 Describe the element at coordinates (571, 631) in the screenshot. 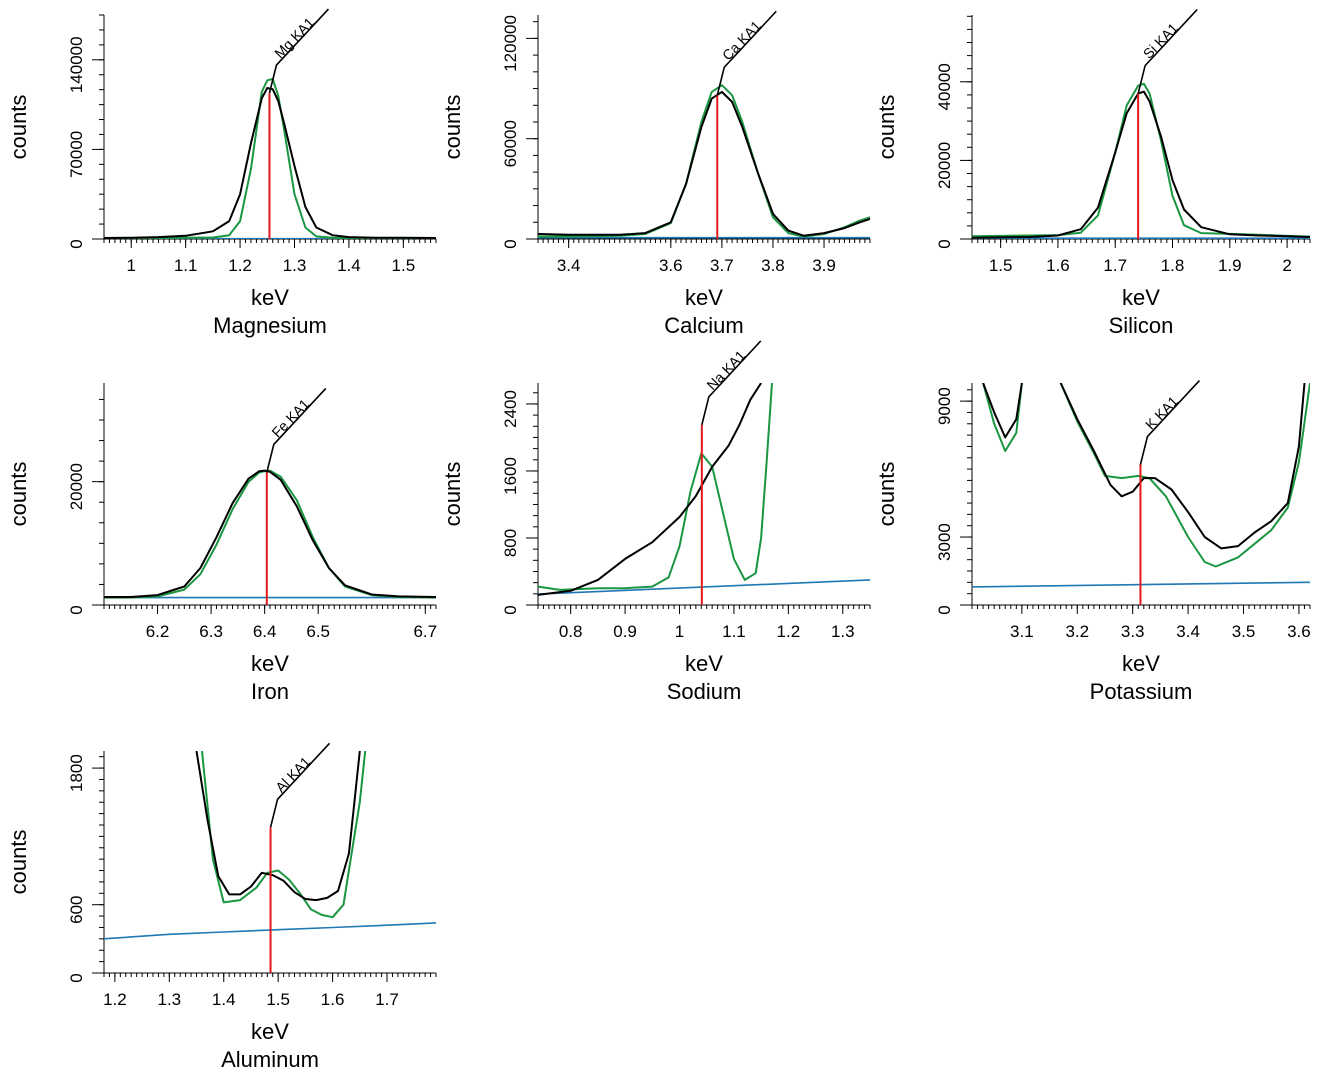

I see `x-tick-label: 0.8` at that location.